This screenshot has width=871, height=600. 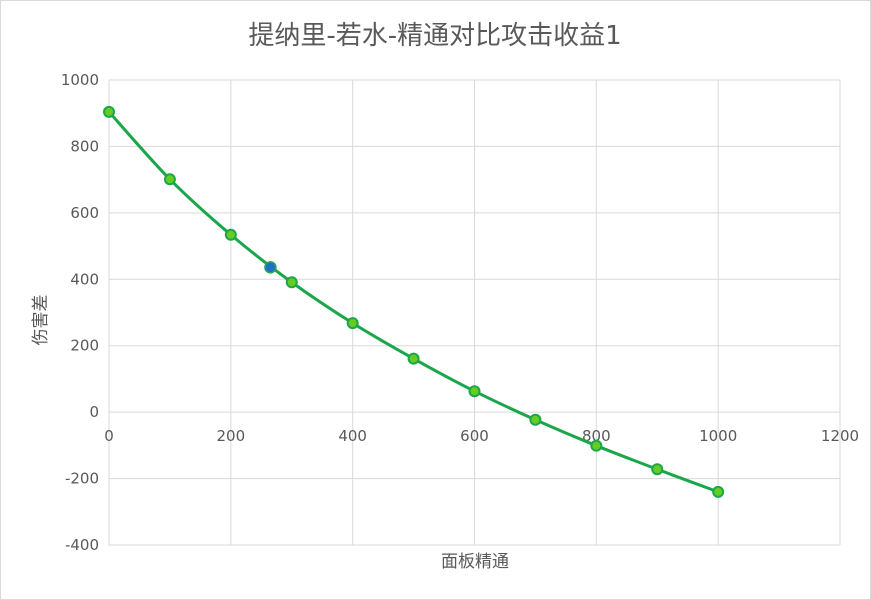 What do you see at coordinates (80, 80) in the screenshot?
I see `y-tick-label: 1000` at bounding box center [80, 80].